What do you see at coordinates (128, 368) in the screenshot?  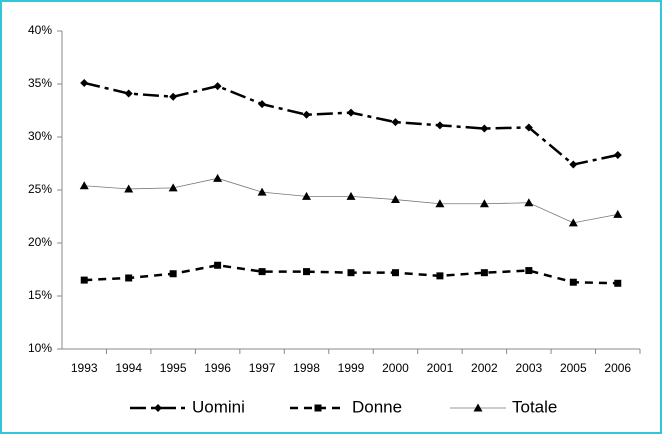 I see `x-tick-label: 1994` at bounding box center [128, 368].